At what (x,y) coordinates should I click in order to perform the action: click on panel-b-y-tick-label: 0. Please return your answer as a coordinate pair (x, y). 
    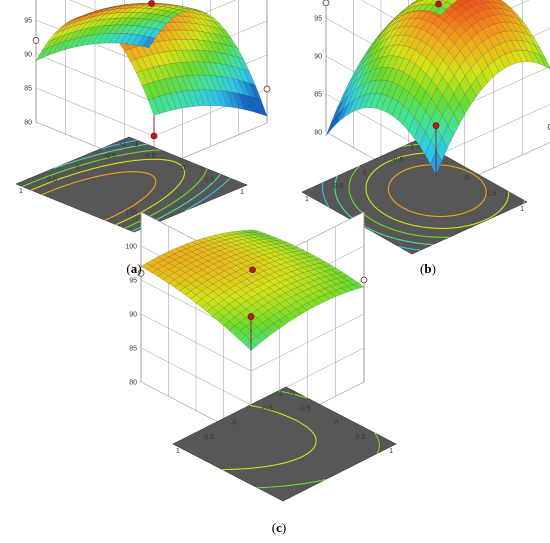
    Looking at the image, I should click on (365, 173).